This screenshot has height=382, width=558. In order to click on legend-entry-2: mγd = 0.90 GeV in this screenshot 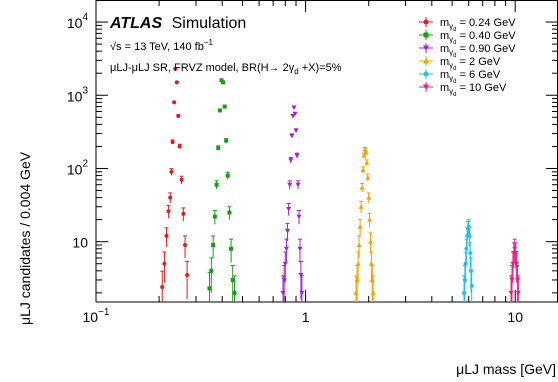, I will do `click(467, 51)`.